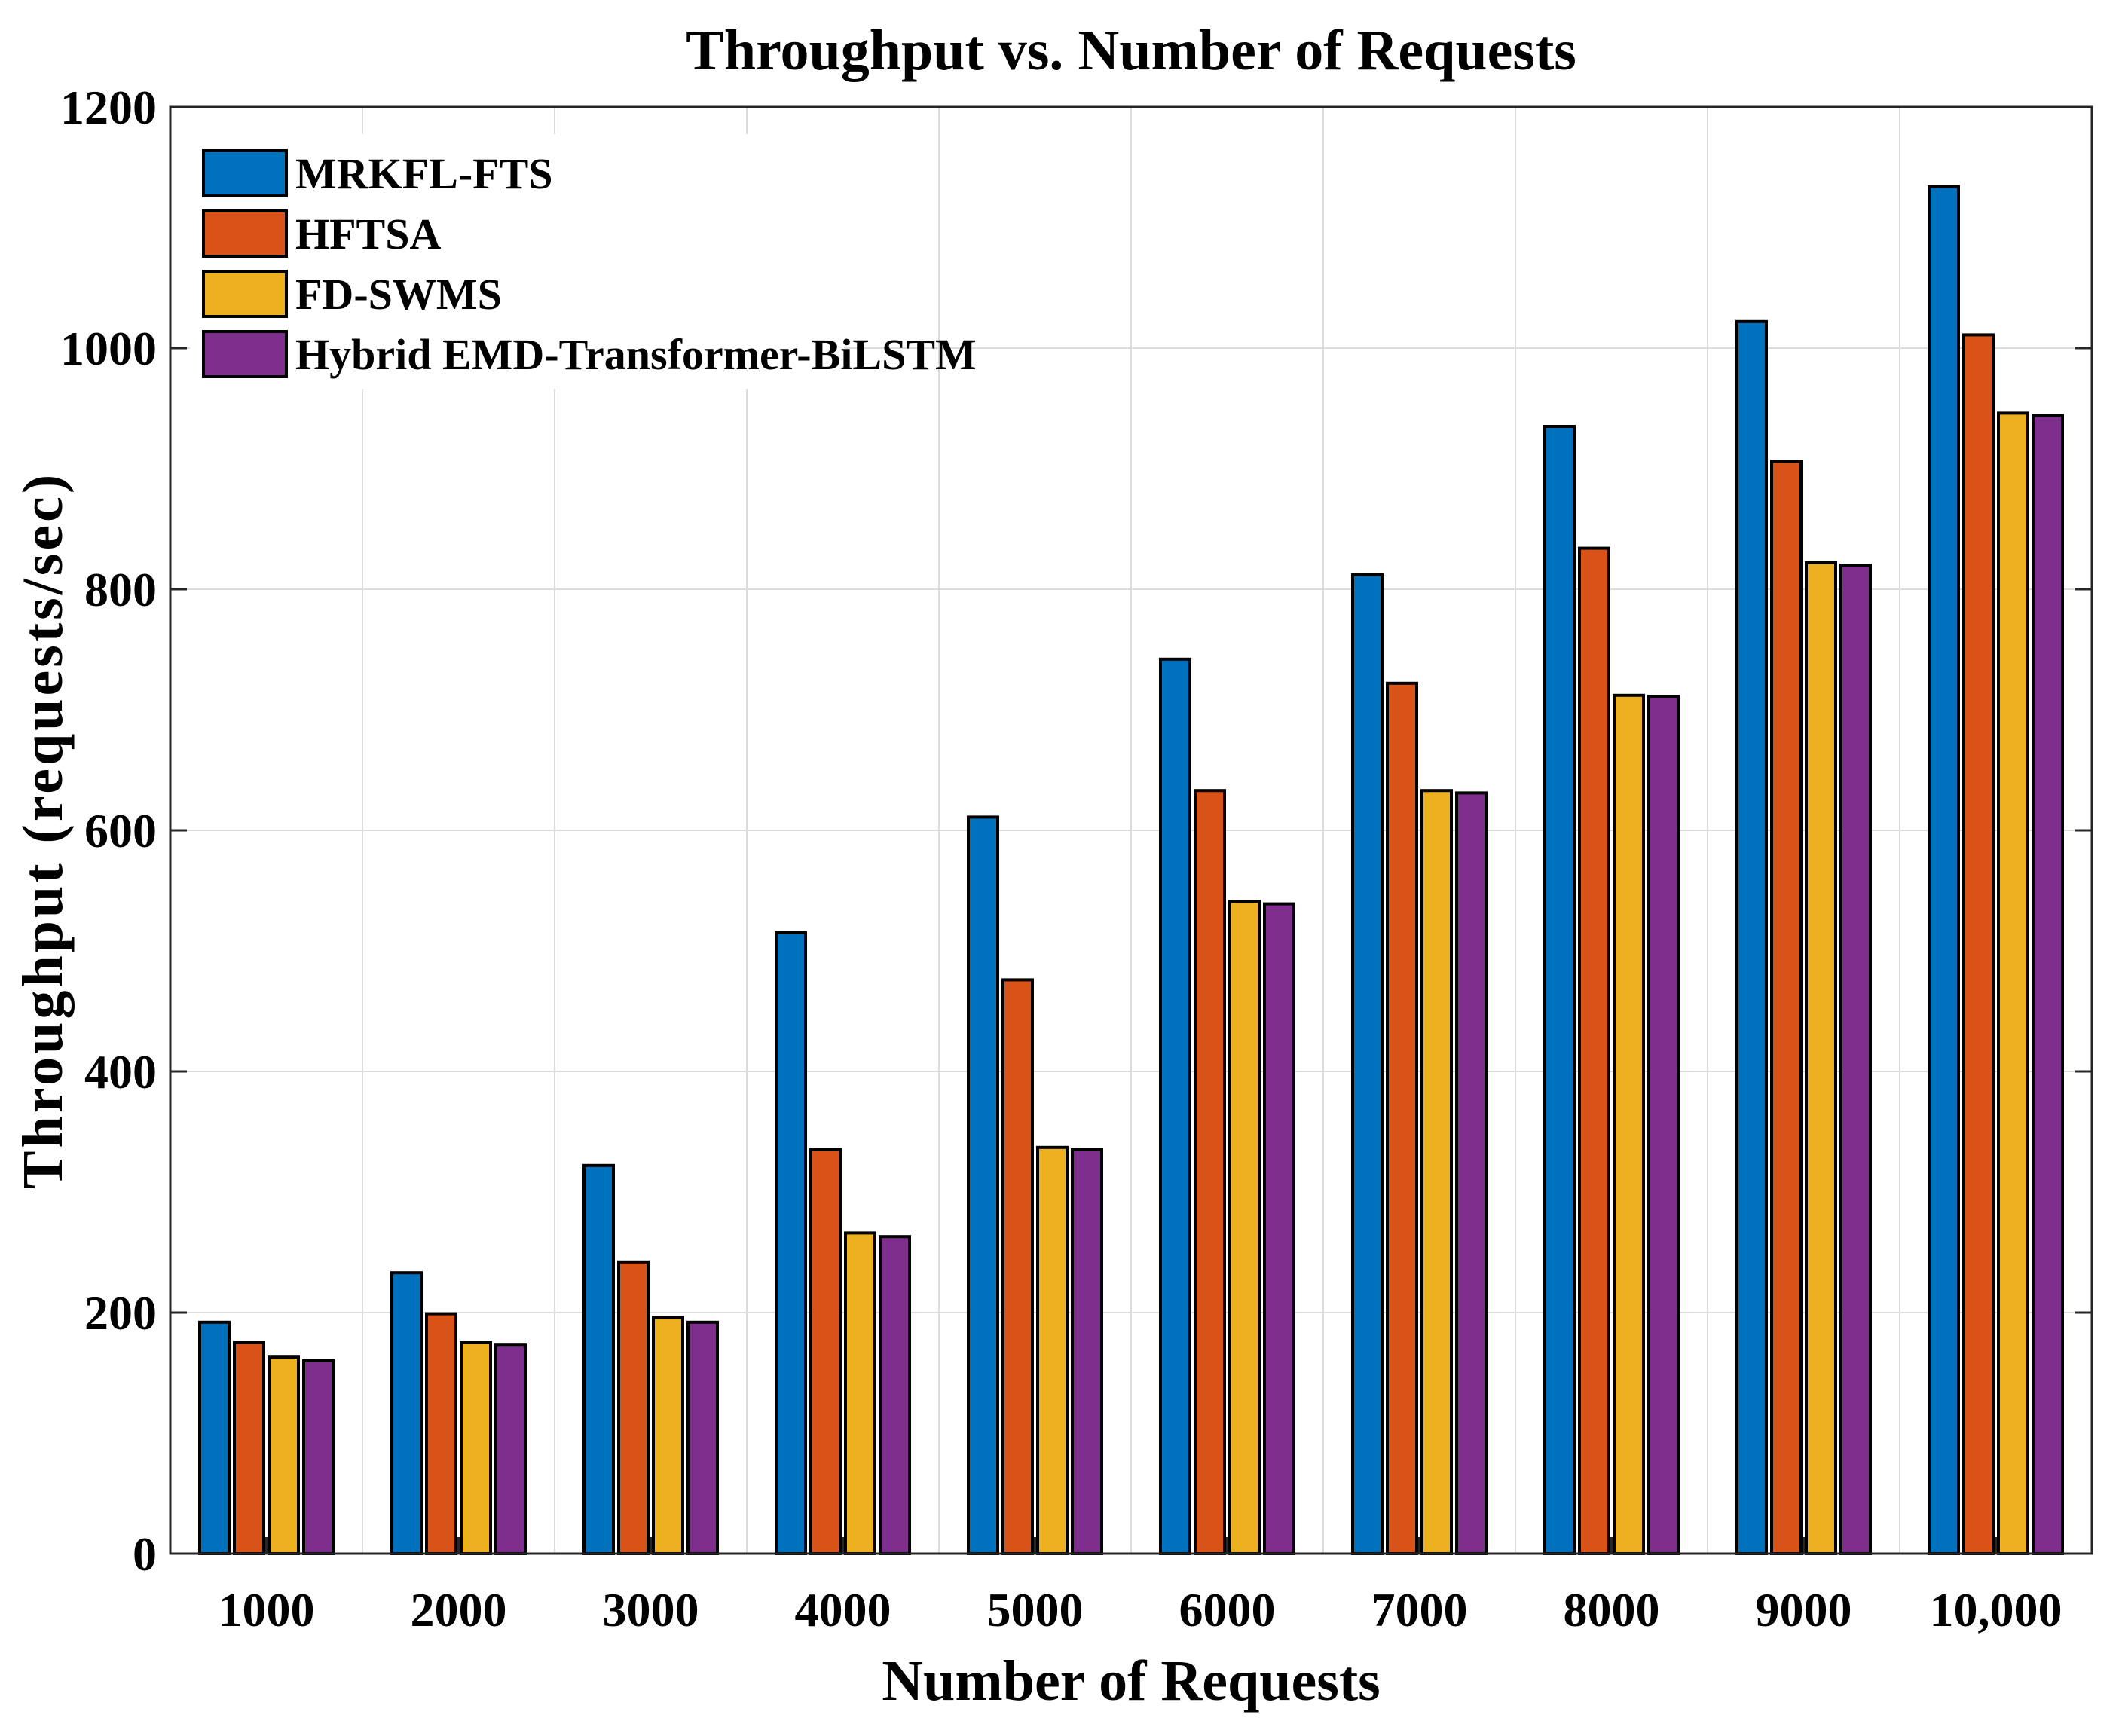 The width and height of the screenshot is (2119, 1736). What do you see at coordinates (1131, 50) in the screenshot?
I see `chart-title: Throughput vs. Number of Requests` at bounding box center [1131, 50].